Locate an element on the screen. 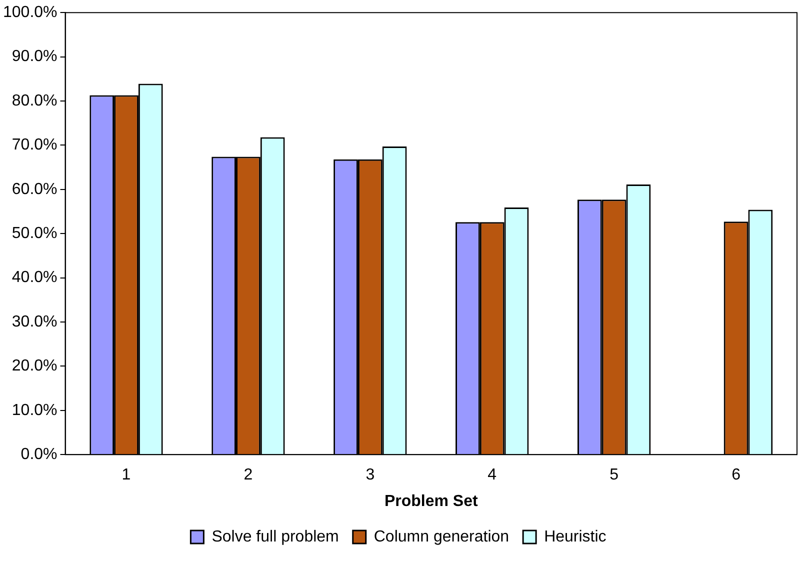 This screenshot has height=565, width=807. y-tick-label: 30.0% is located at coordinates (35, 321).